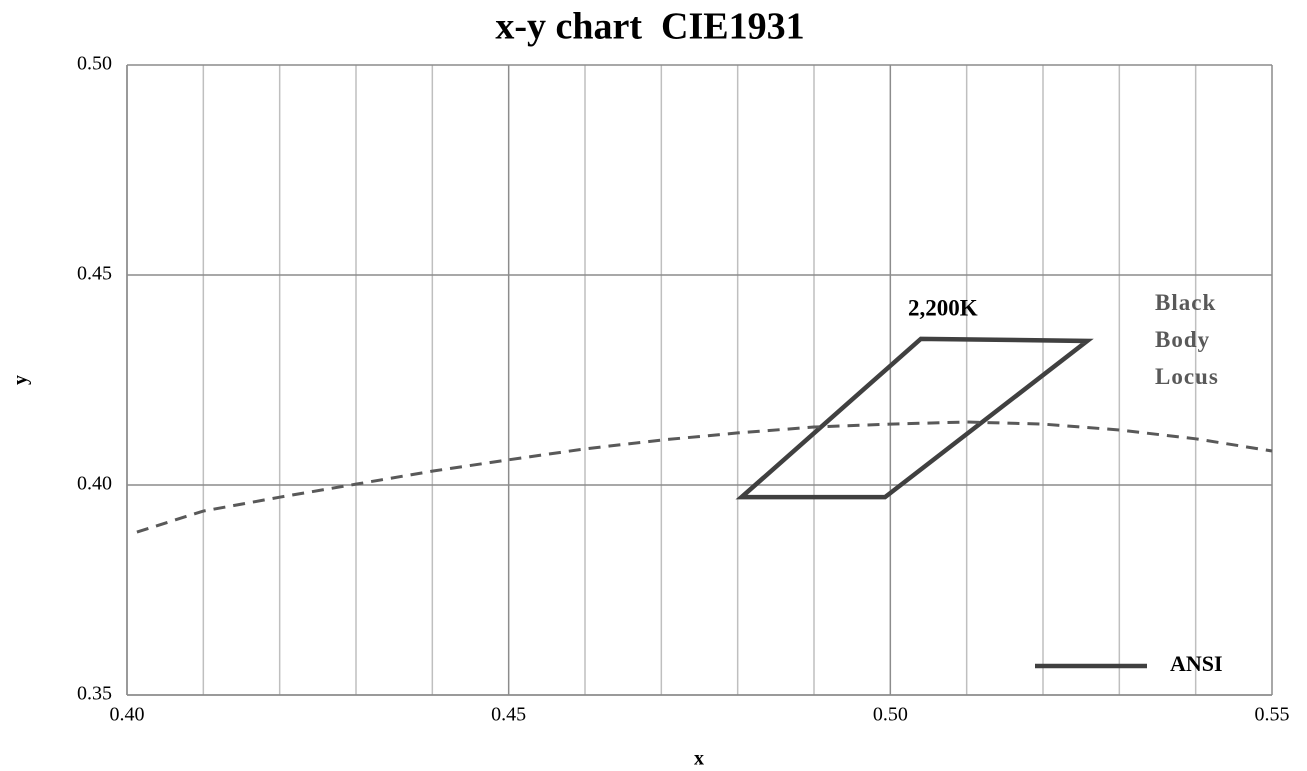 This screenshot has height=771, width=1307. Describe the element at coordinates (1272, 715) in the screenshot. I see `x-tick-label: 0.55` at that location.